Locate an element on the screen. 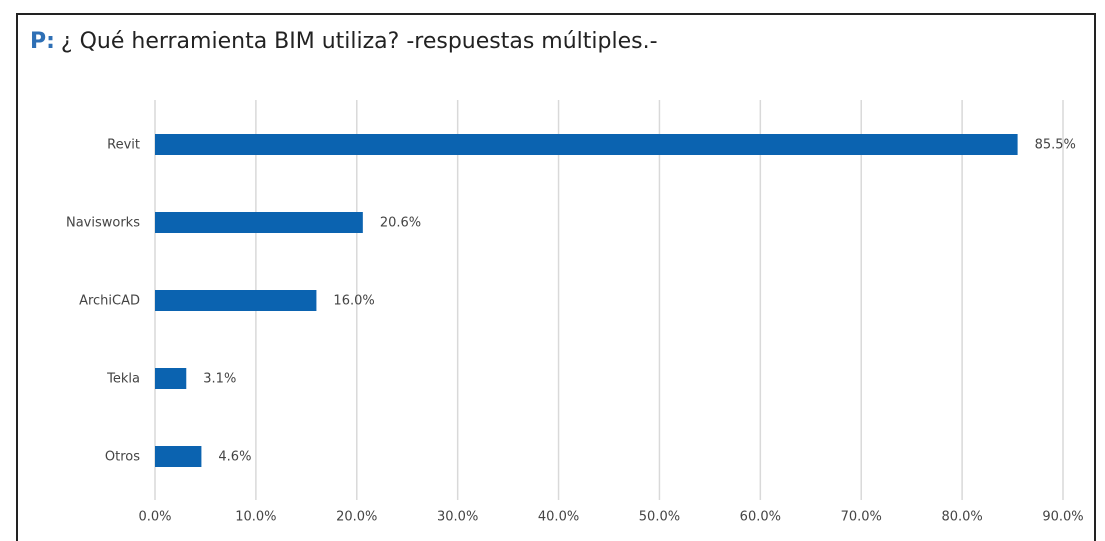 The width and height of the screenshot is (1105, 541). y-tick-label: Otros is located at coordinates (122, 457).